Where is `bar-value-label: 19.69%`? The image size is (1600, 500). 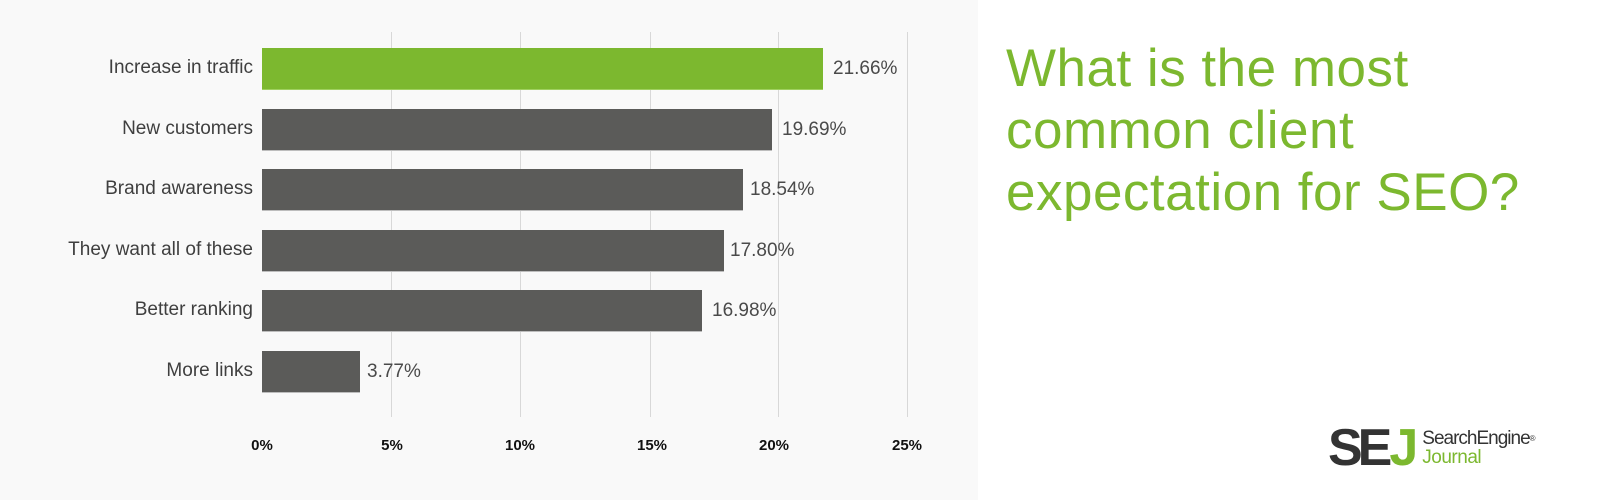
bar-value-label: 19.69% is located at coordinates (814, 129).